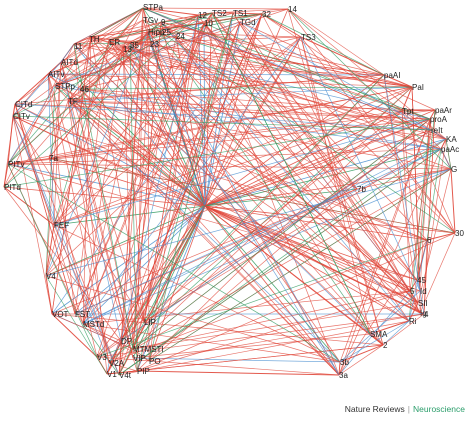 This screenshot has width=475, height=422. What do you see at coordinates (251, 105) in the screenshot?
I see `edge-paAr-TF` at bounding box center [251, 105].